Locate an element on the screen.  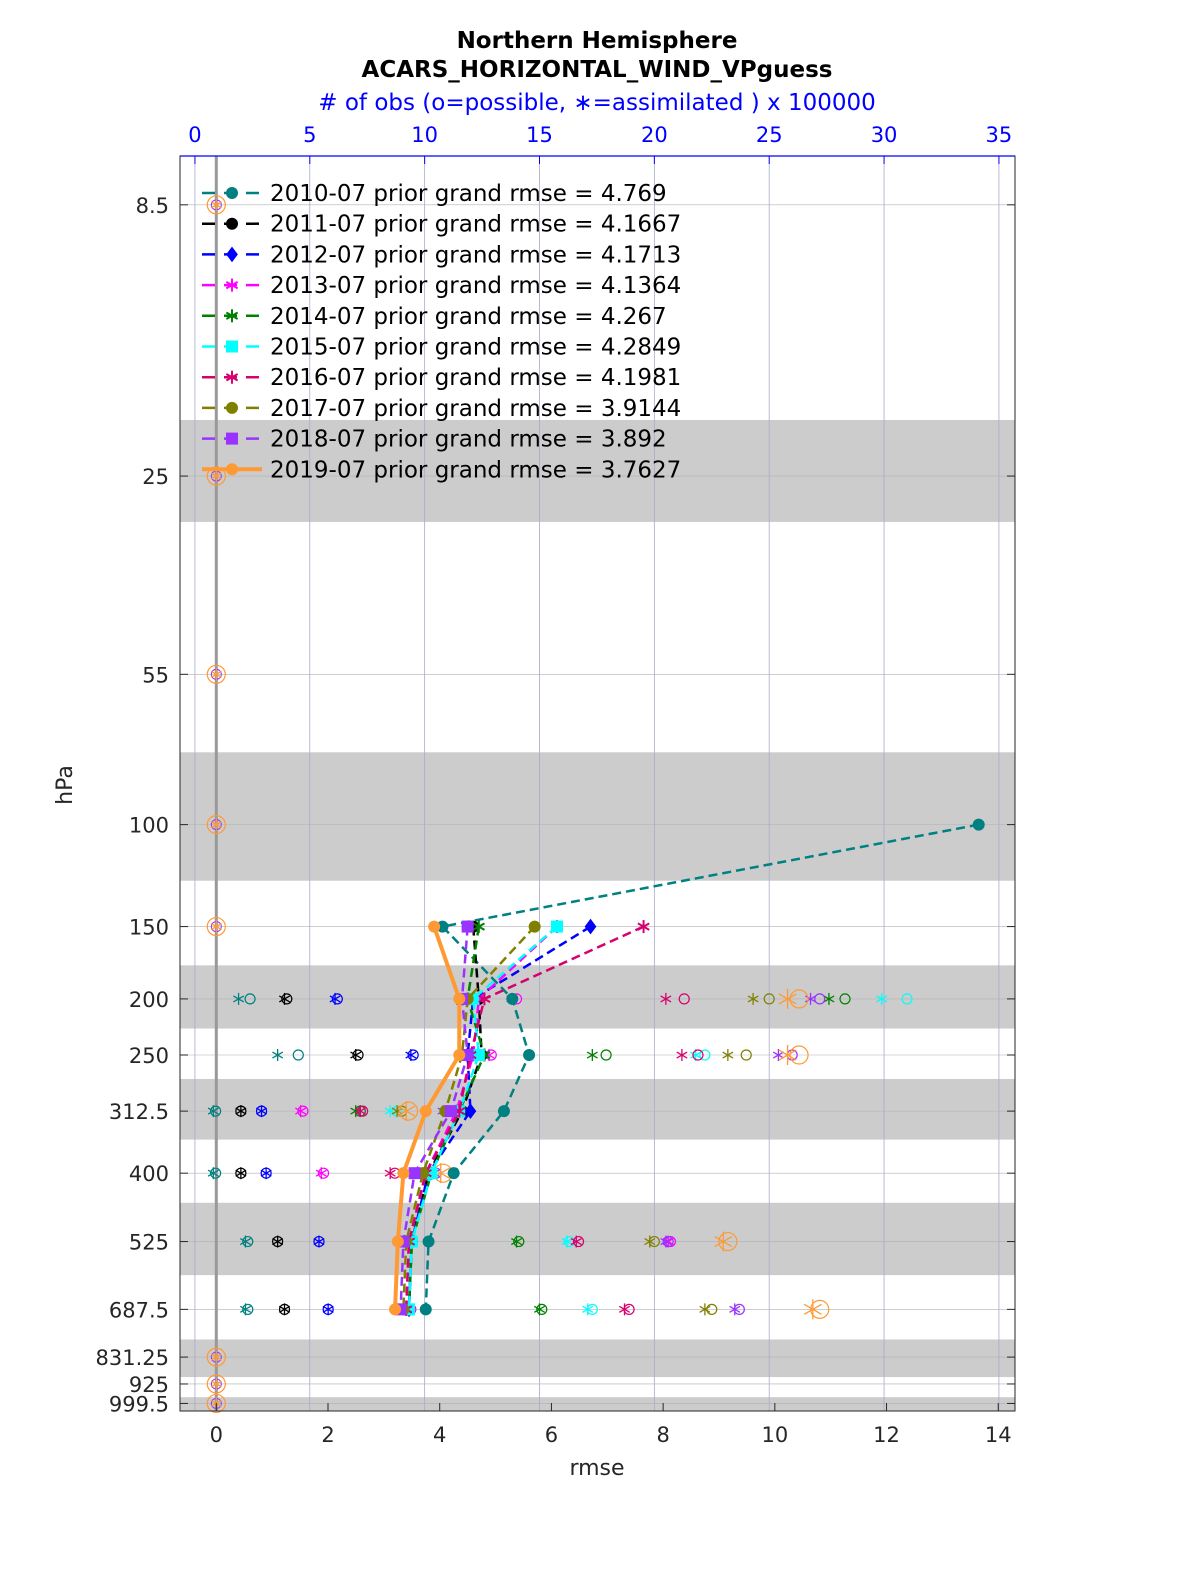
y-tick-label: 200 is located at coordinates (149, 1000).